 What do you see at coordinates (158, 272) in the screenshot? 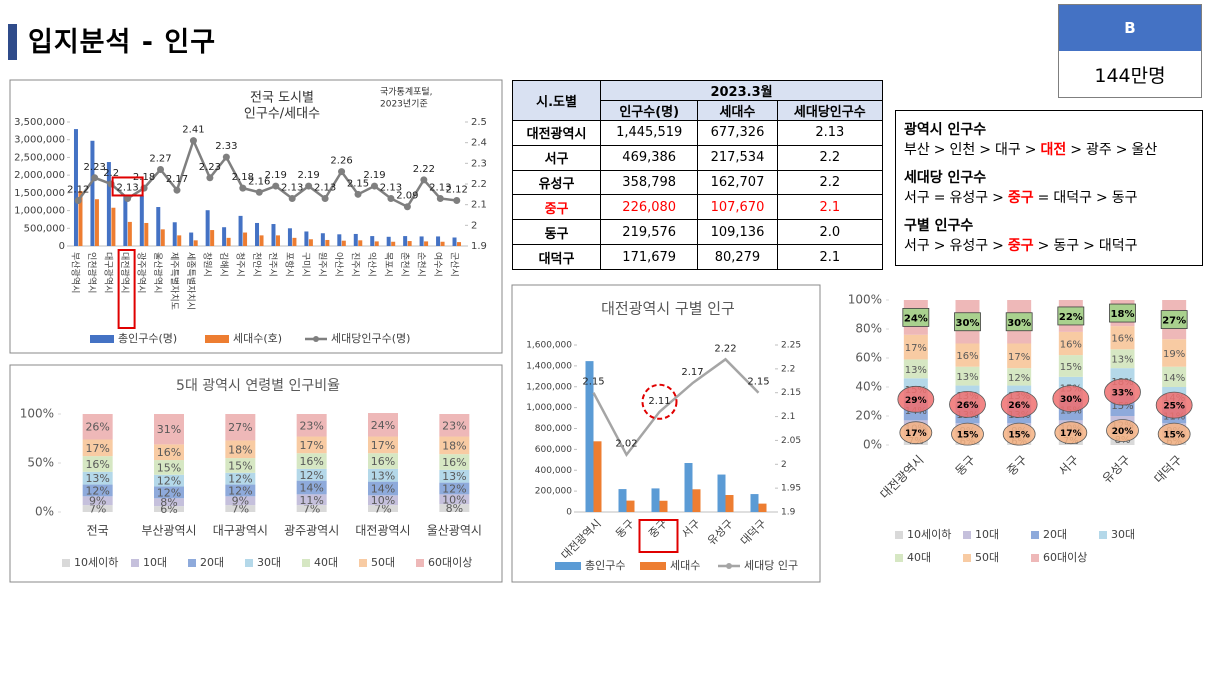
I see `x-tick-label: 울산광역시` at bounding box center [158, 272].